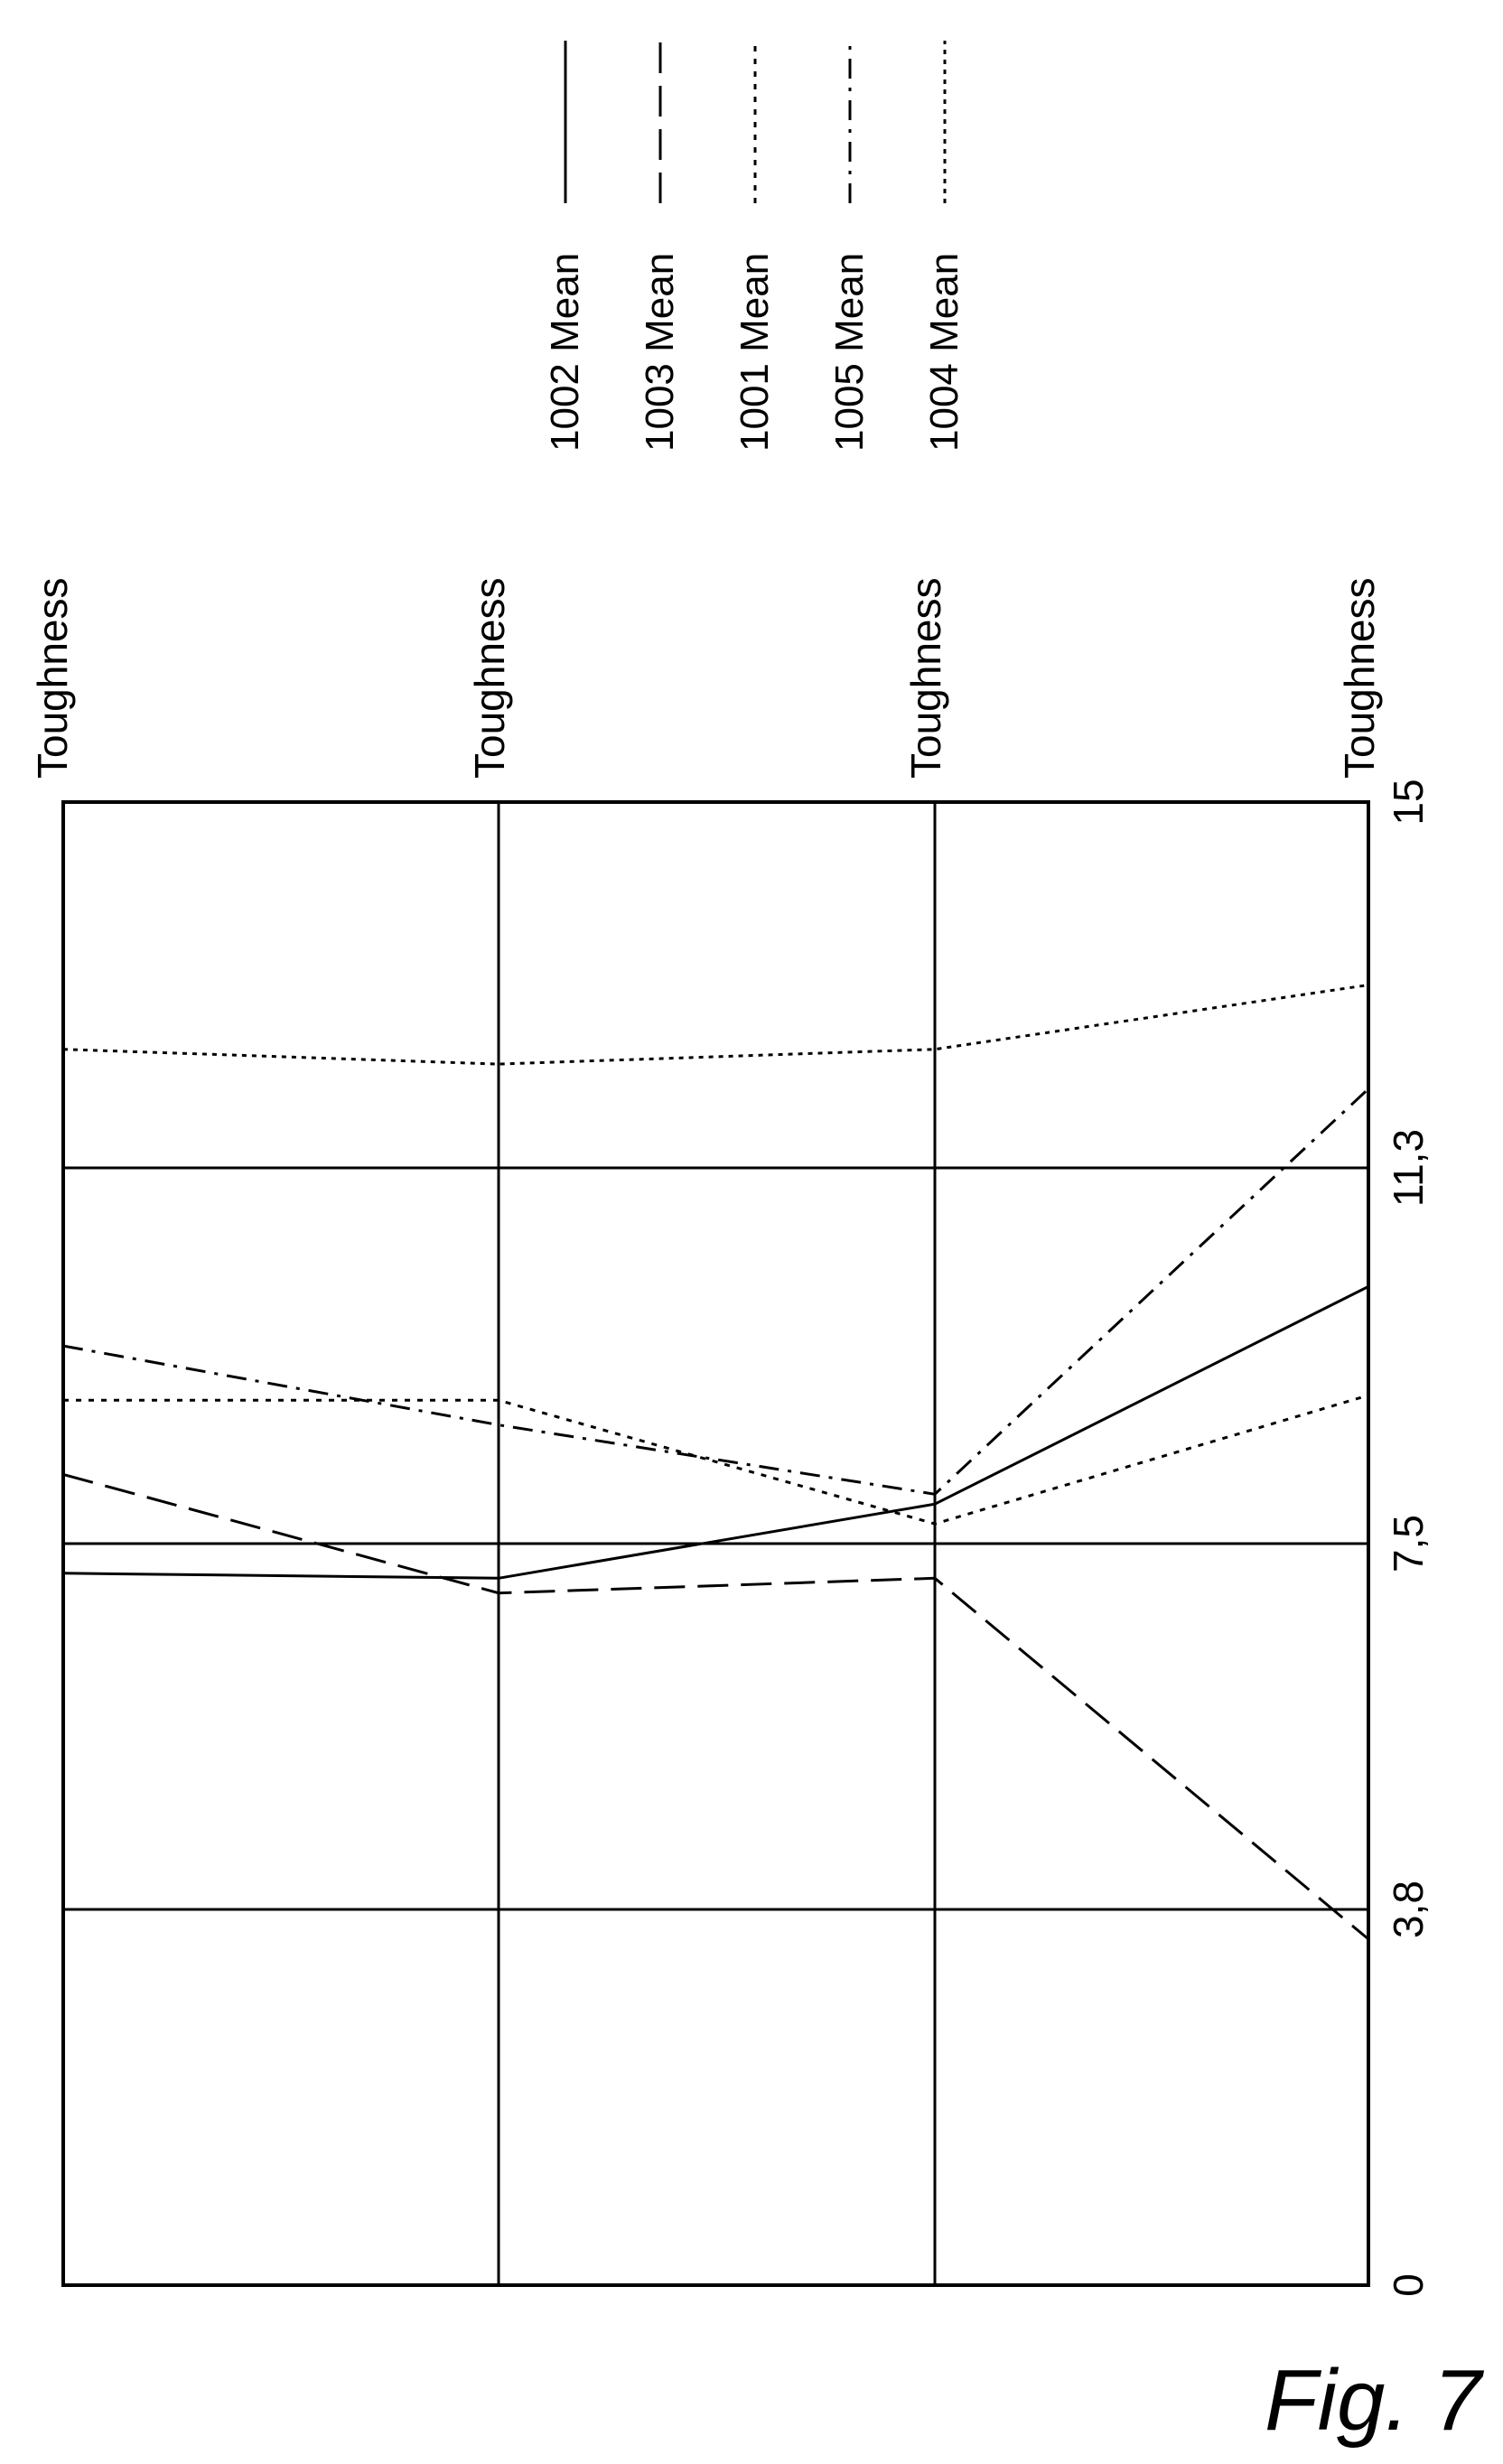 This screenshot has height=2464, width=1503. What do you see at coordinates (849, 352) in the screenshot?
I see `legend-label-4: 1005 Mean` at bounding box center [849, 352].